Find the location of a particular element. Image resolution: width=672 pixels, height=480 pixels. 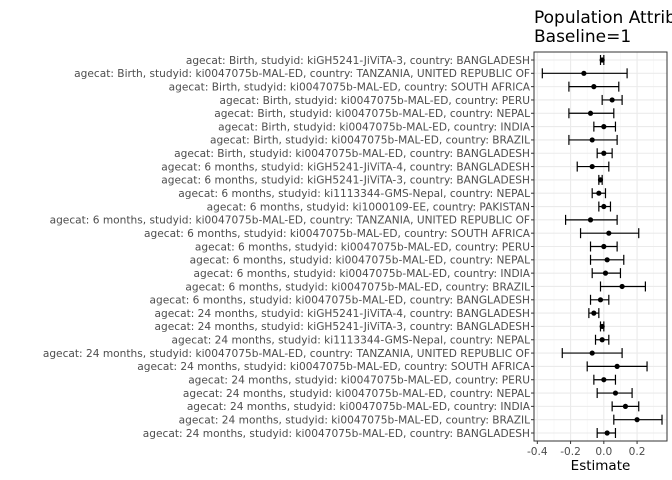

x-axis-ticks: -0.4 -0.2 0.0 0.2 is located at coordinates (586, 449).